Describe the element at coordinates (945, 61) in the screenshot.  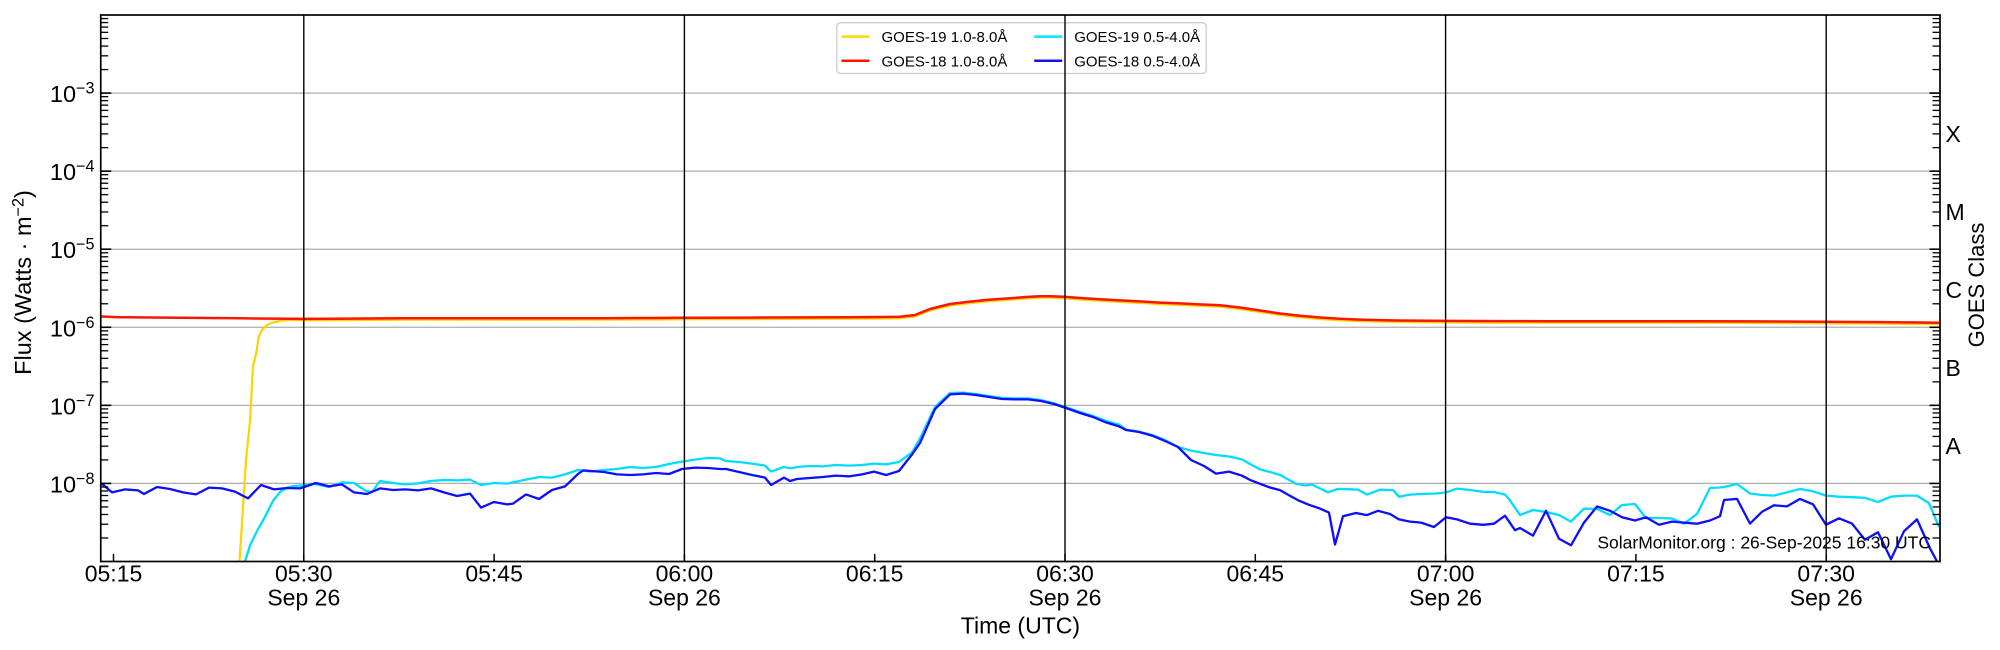
I see `svg-text: GOES-18 1.0-8.0Å` at that location.